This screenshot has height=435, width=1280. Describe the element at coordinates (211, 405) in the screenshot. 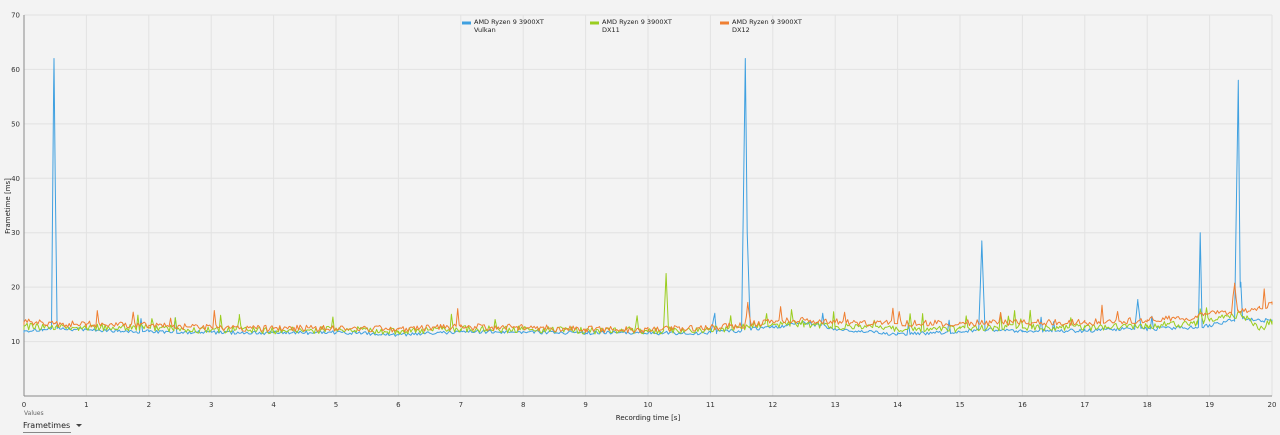

I see `x-tick-label: 3` at that location.